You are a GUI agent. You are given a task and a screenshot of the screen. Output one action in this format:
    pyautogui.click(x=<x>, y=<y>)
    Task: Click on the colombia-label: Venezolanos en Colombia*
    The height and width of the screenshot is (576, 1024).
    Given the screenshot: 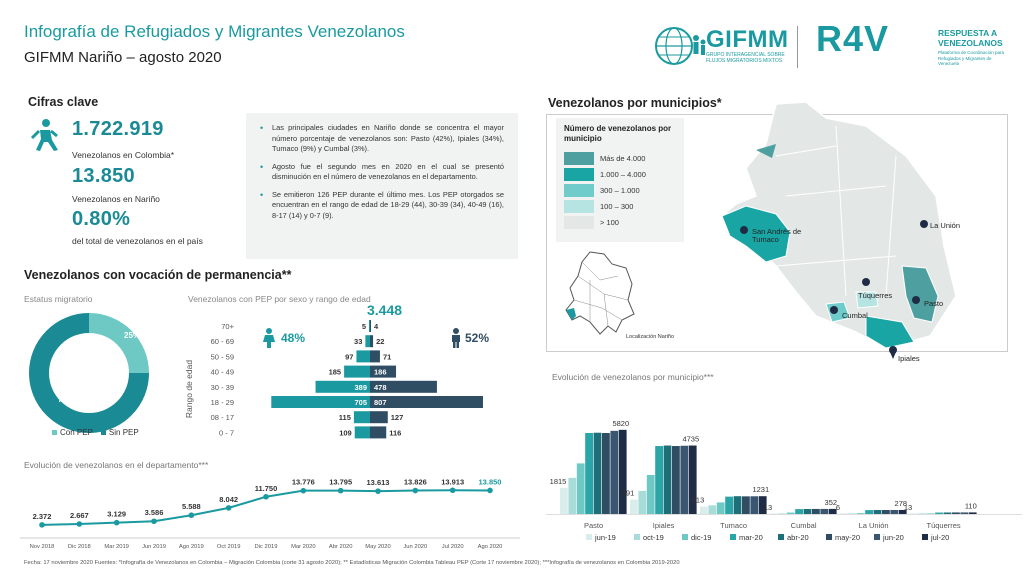 What is the action you would take?
    pyautogui.click(x=123, y=155)
    